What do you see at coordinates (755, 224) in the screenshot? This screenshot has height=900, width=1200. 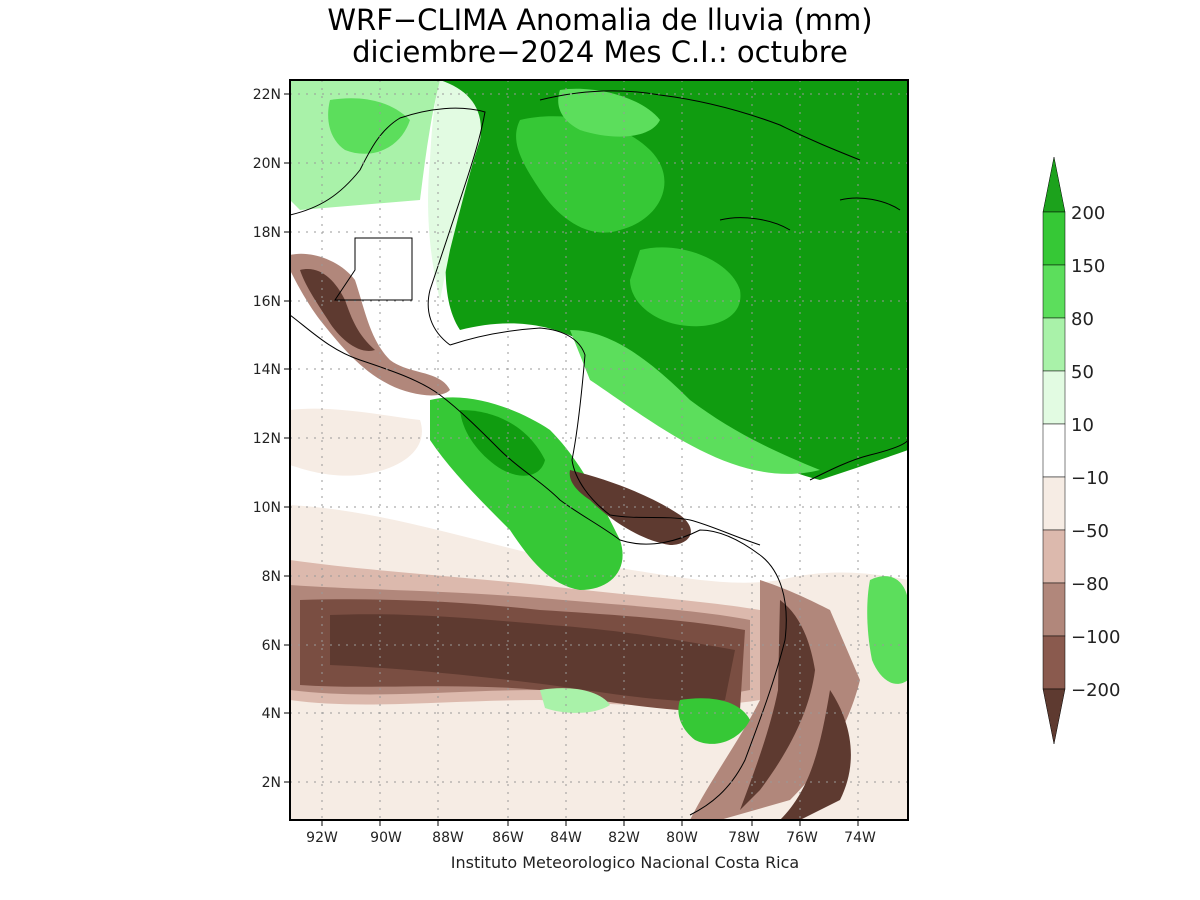 I see `coast-jamaica` at bounding box center [755, 224].